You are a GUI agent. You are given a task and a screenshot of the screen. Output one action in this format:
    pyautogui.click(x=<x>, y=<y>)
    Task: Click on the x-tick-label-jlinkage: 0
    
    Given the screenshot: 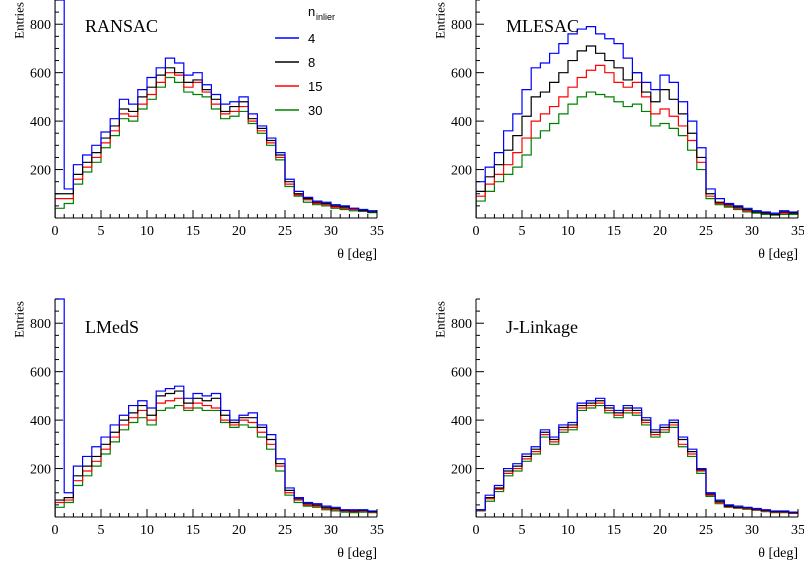 What is the action you would take?
    pyautogui.click(x=476, y=530)
    